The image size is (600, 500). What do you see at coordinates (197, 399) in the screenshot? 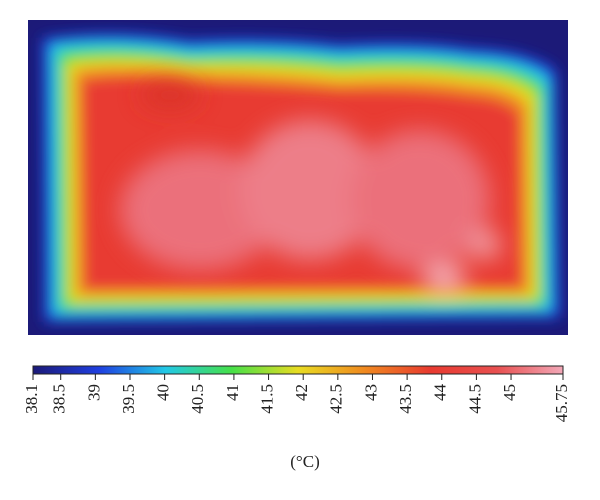
I see `tick-label: 40.5` at bounding box center [197, 399].